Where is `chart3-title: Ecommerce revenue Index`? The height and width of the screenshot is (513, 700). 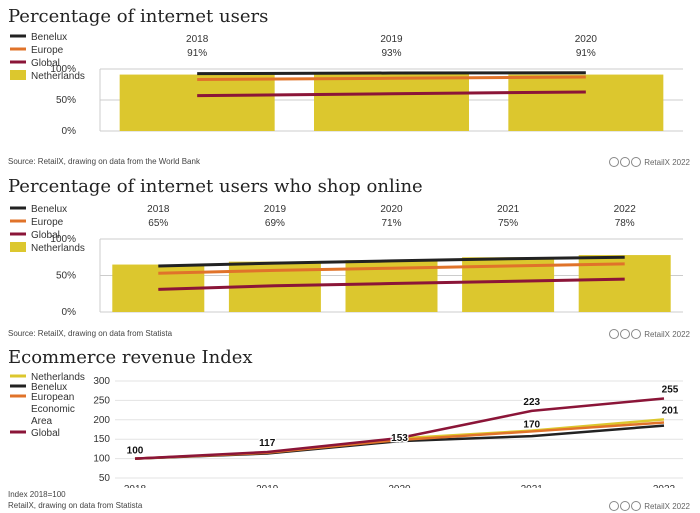
chart3-title: Ecommerce revenue Index is located at coordinates (130, 357).